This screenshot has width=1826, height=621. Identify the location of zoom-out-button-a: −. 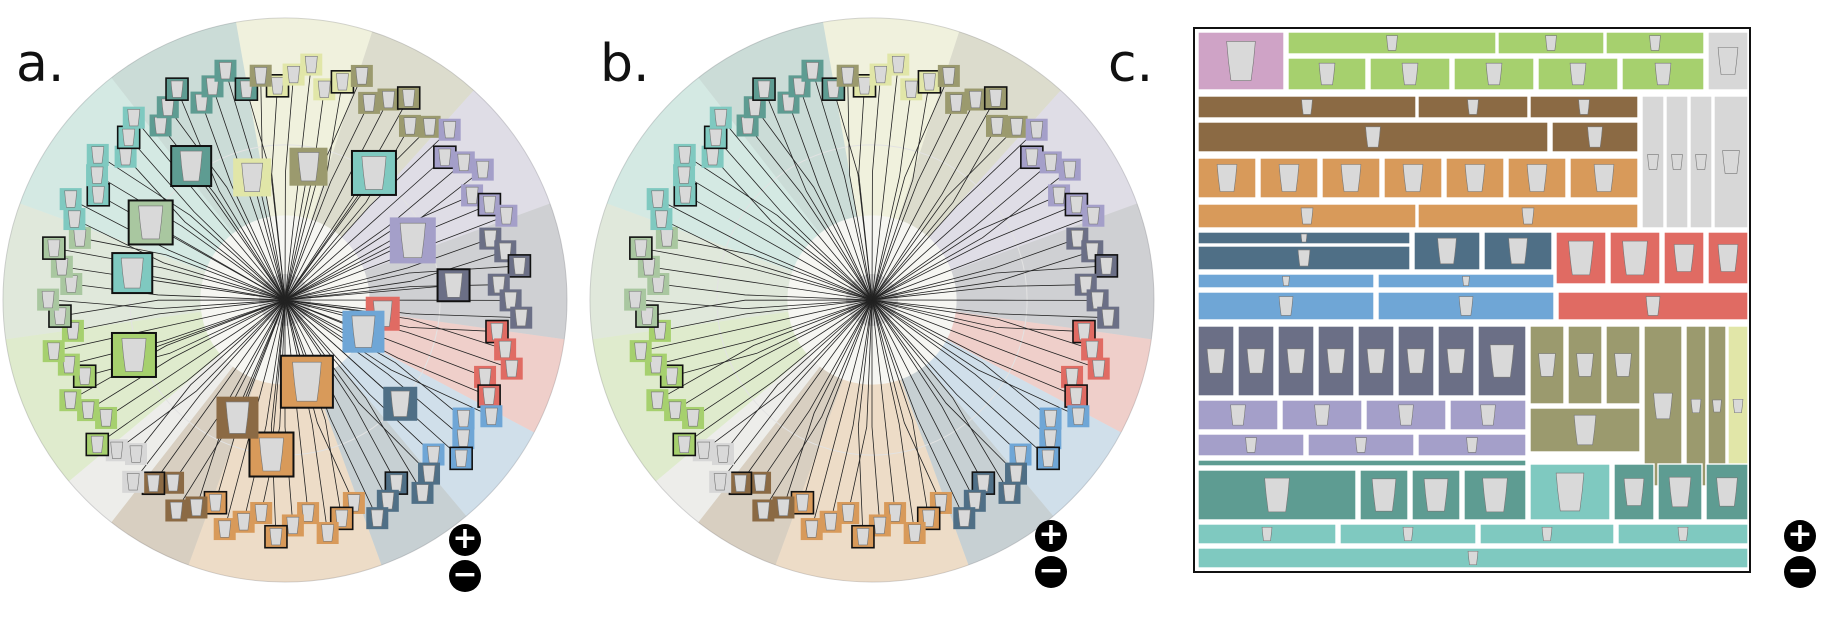
(465, 576).